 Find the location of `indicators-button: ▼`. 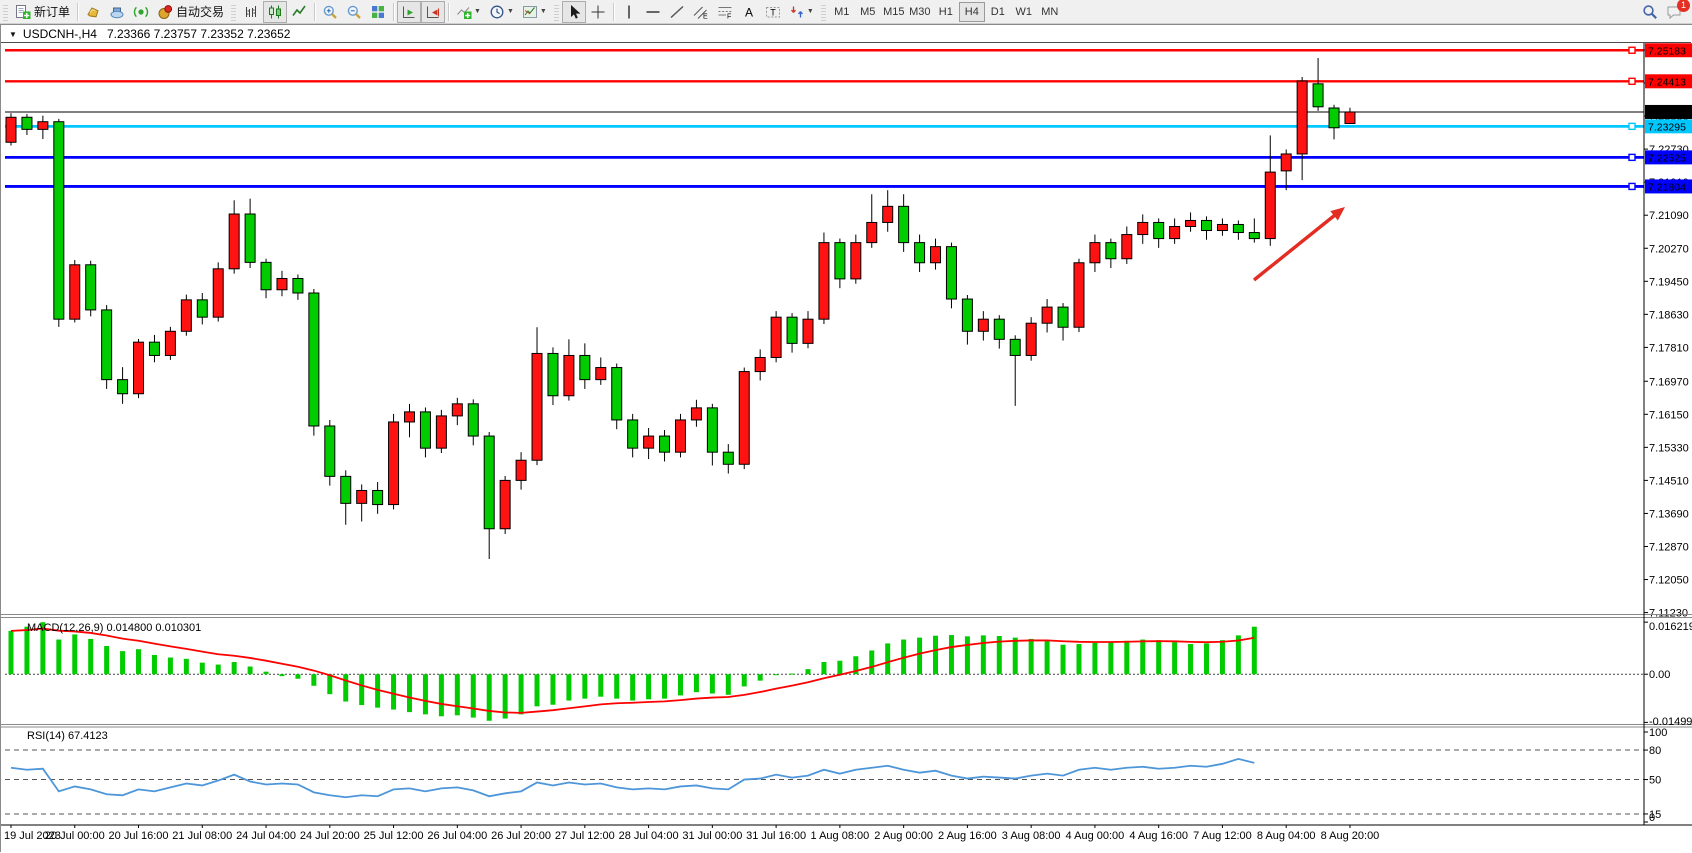

indicators-button: ▼ is located at coordinates (468, 12).